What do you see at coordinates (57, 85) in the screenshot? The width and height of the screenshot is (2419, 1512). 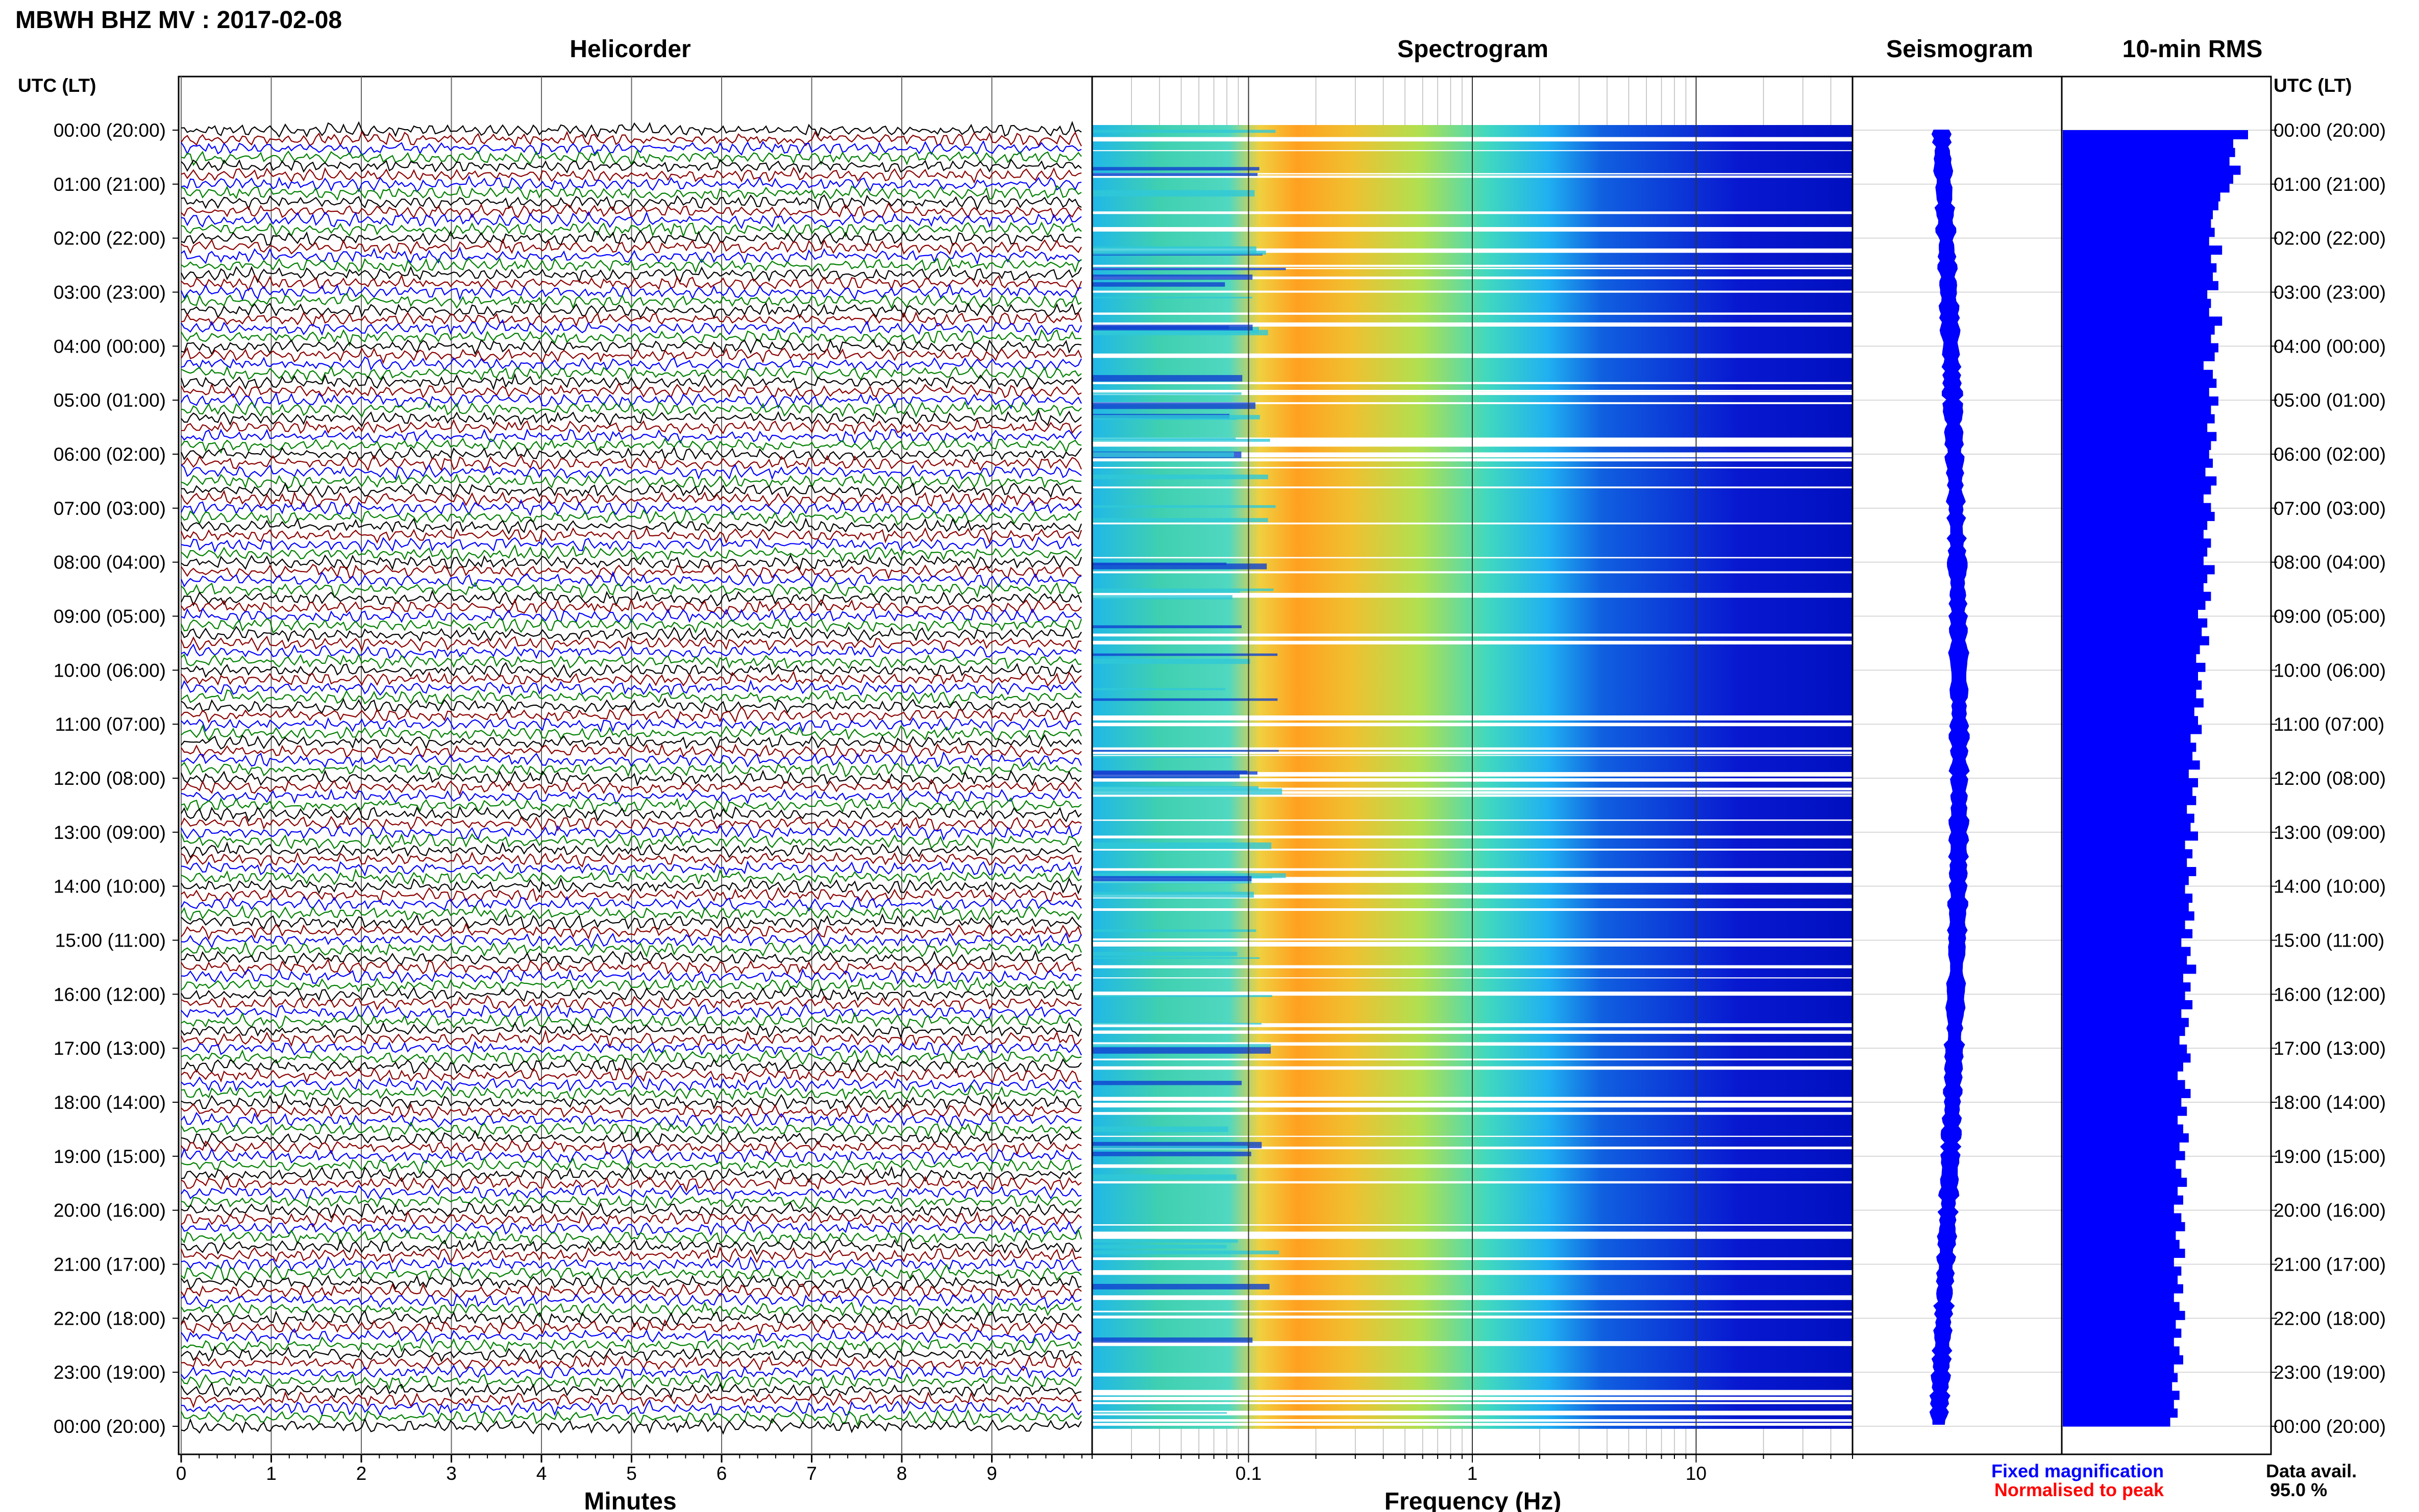 I see `utc-heading-left: UTC (LT)` at bounding box center [57, 85].